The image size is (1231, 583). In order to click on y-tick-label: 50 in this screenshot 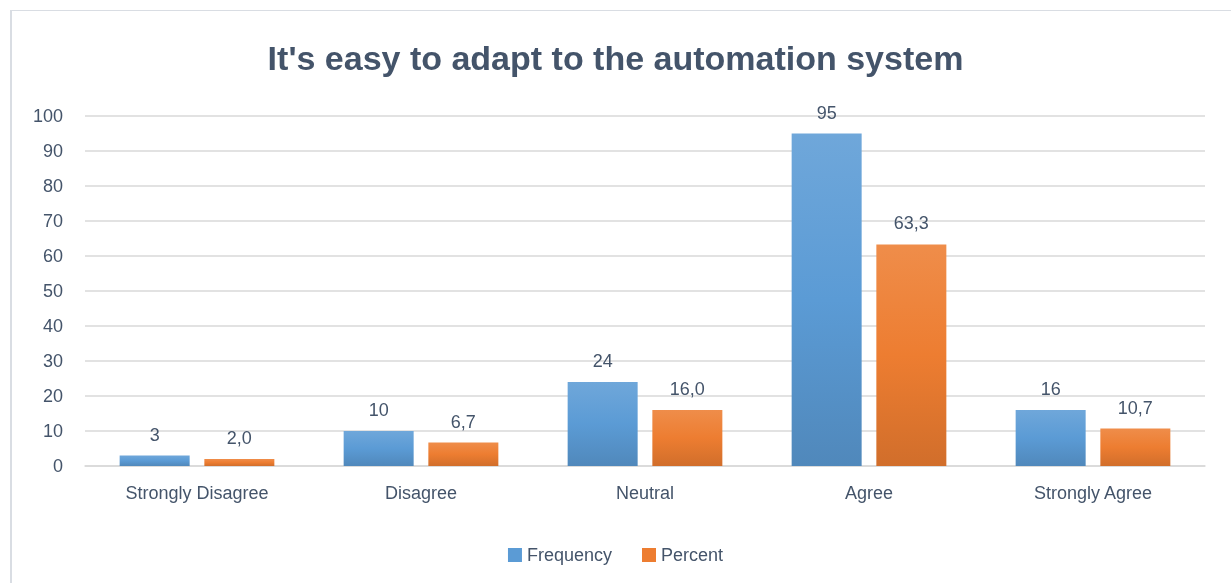, I will do `click(52, 291)`.